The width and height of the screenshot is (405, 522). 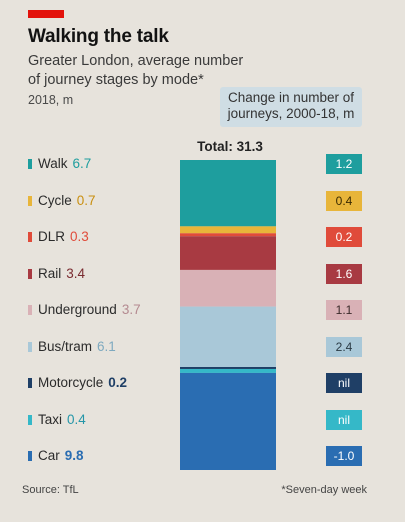 What do you see at coordinates (50, 490) in the screenshot?
I see `source-note: Source: TfL` at bounding box center [50, 490].